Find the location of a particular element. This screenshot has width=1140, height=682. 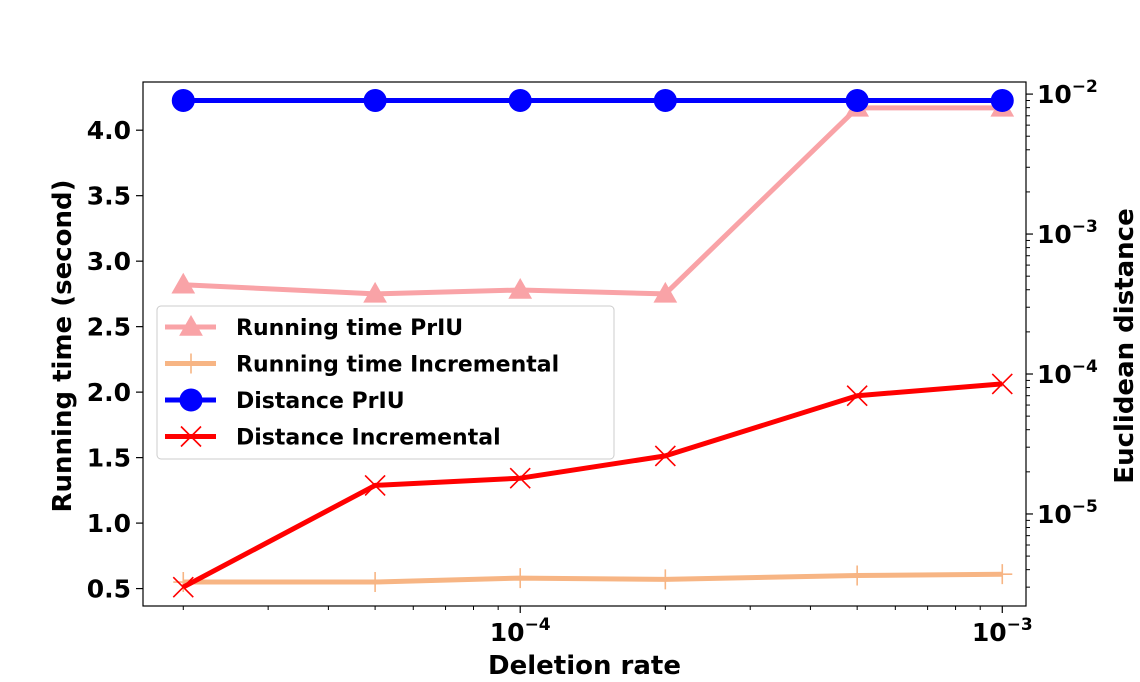

y-right-tick-label-3: 10⁻³ is located at coordinates (1067, 233).